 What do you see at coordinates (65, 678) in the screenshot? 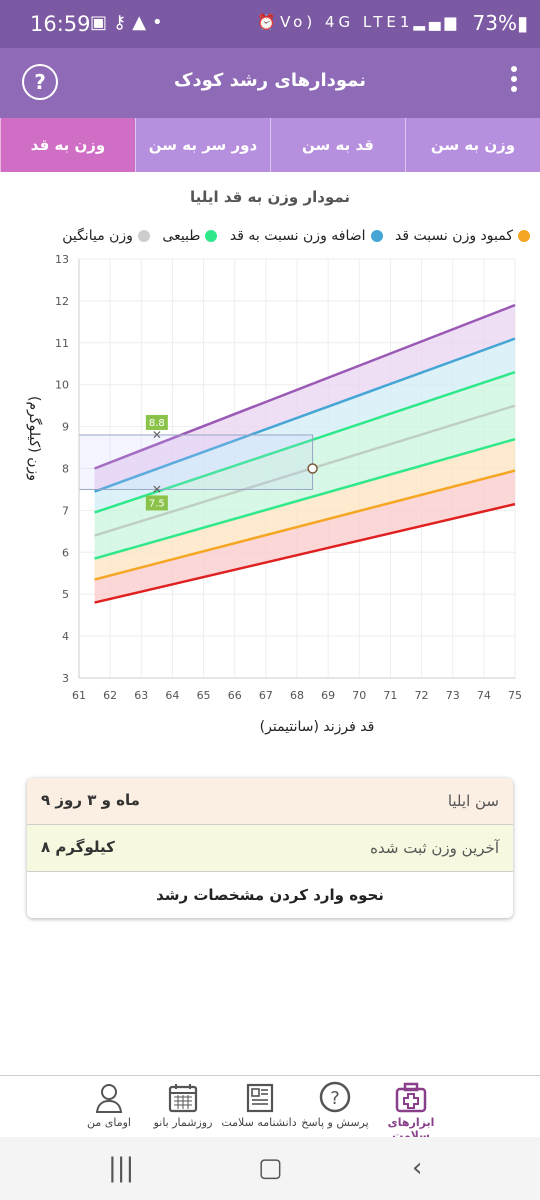
I see `y-tick-label: 3` at bounding box center [65, 678].